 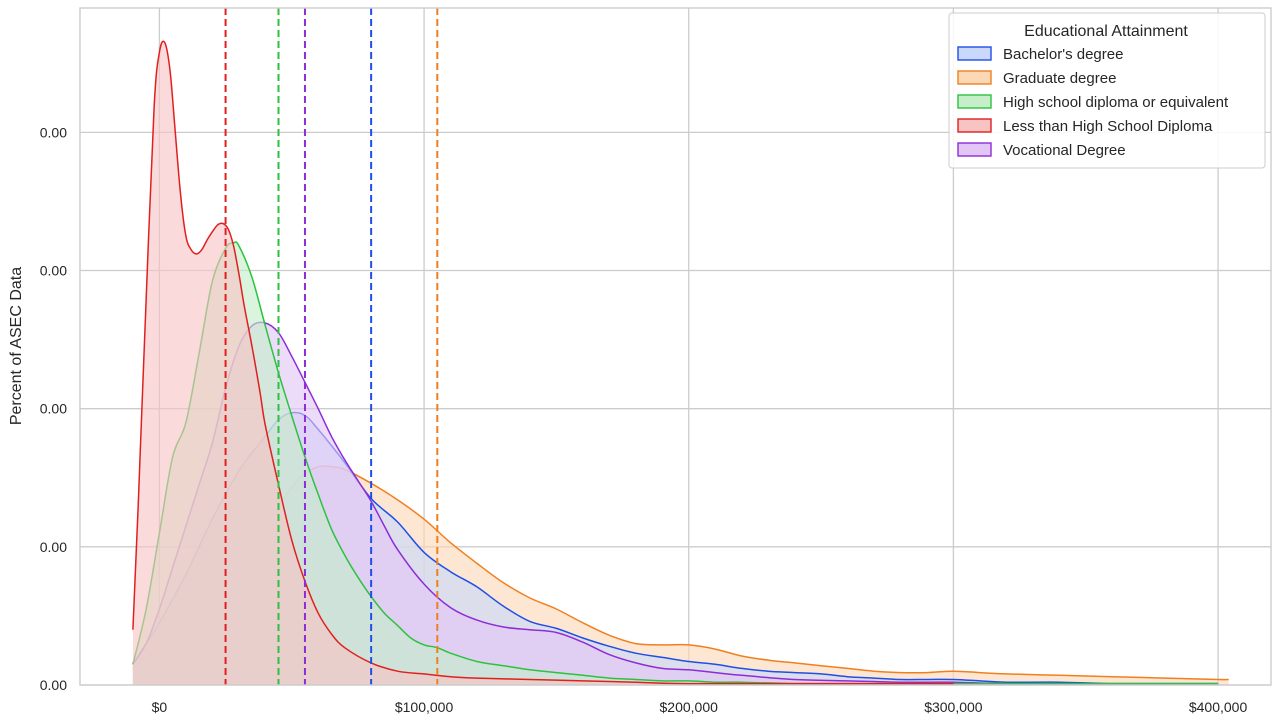 What do you see at coordinates (689, 707) in the screenshot?
I see `x-tick-label: $200,000` at bounding box center [689, 707].